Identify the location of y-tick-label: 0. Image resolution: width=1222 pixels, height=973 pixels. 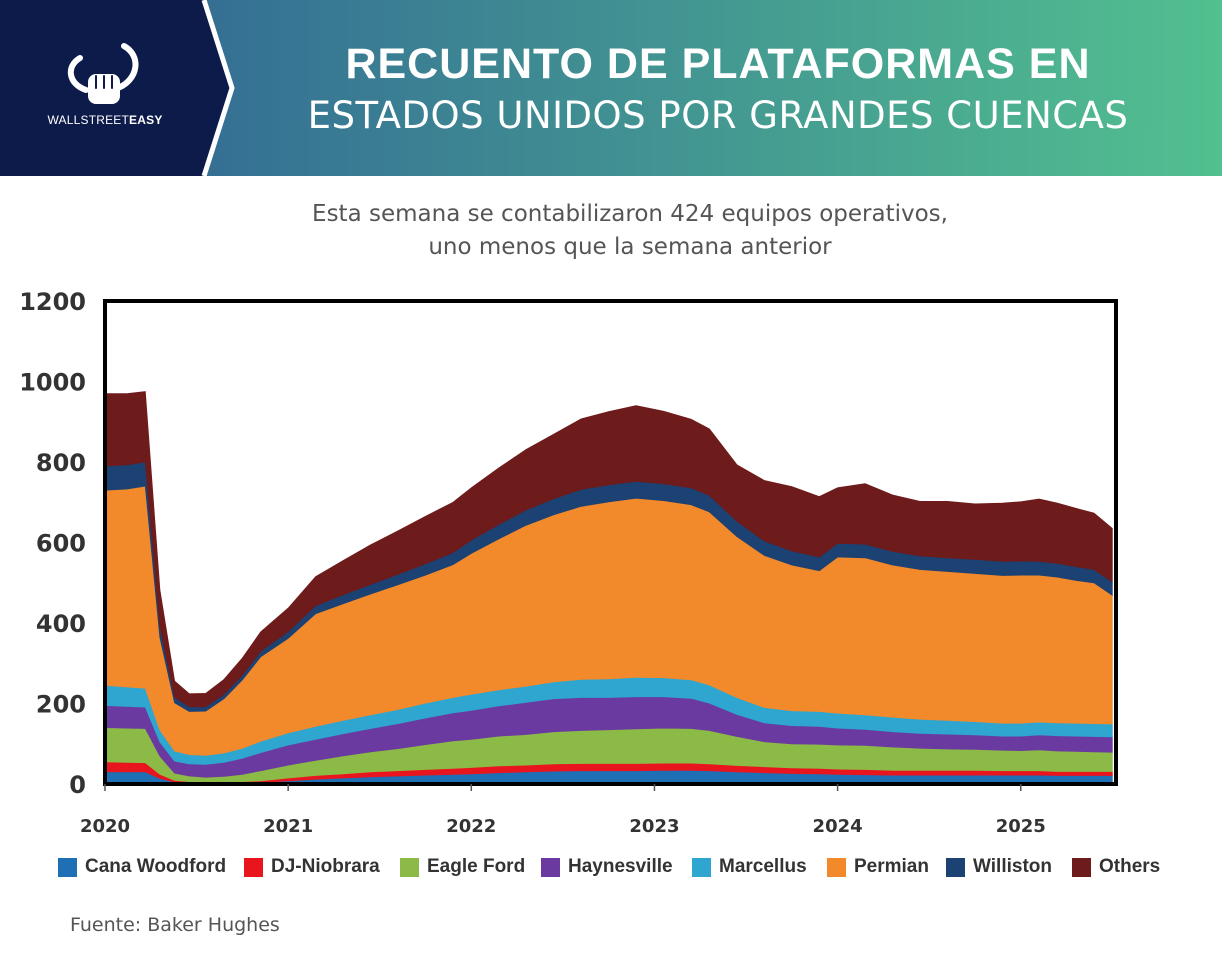
(77, 785).